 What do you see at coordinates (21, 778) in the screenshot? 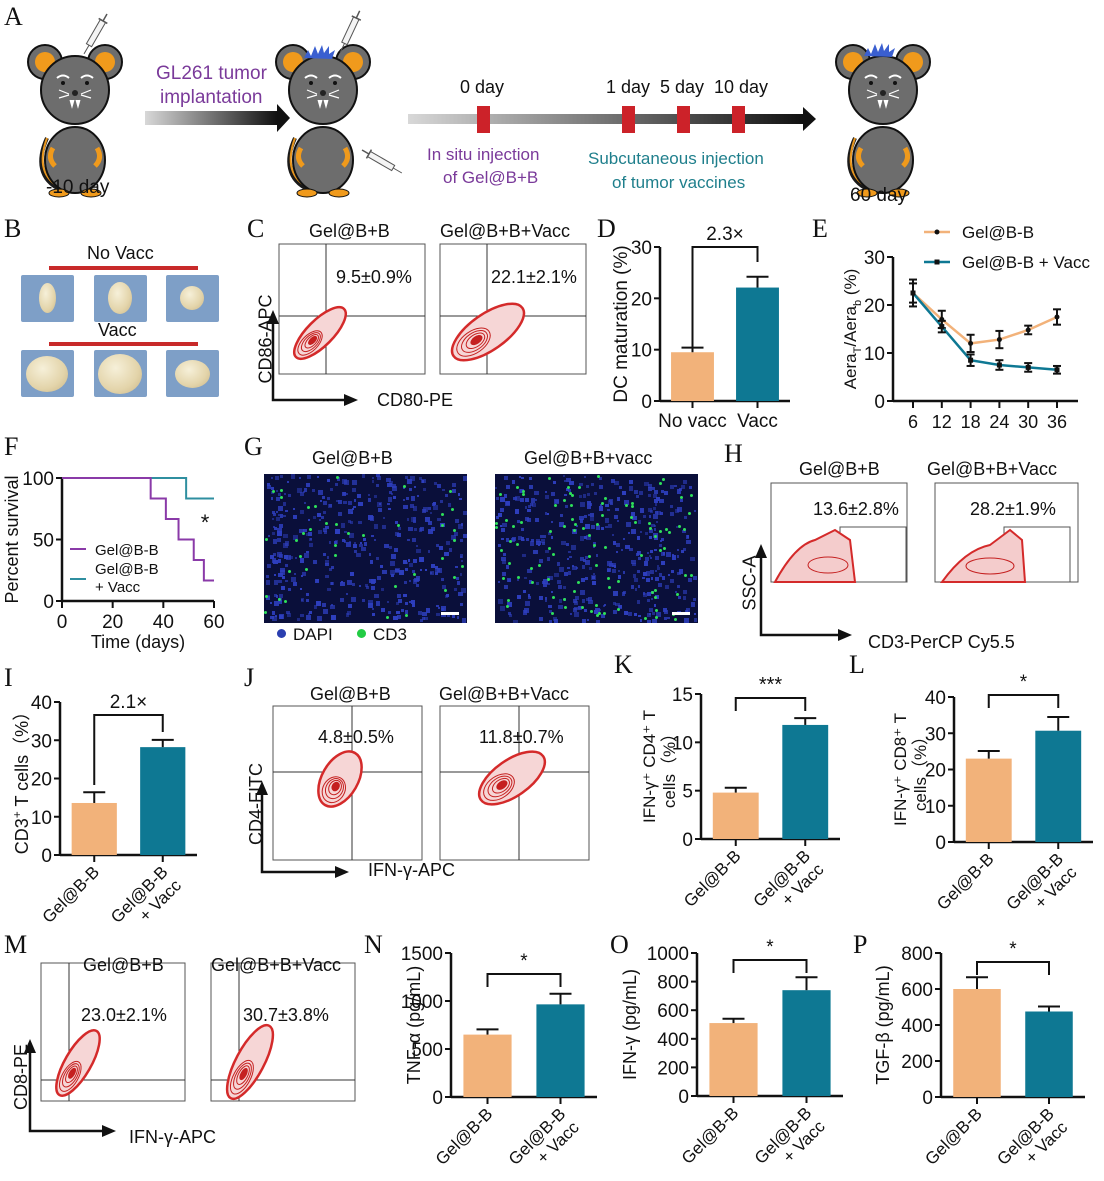
I see `y-axis-label: CD3+ T cells（%）` at bounding box center [21, 778].